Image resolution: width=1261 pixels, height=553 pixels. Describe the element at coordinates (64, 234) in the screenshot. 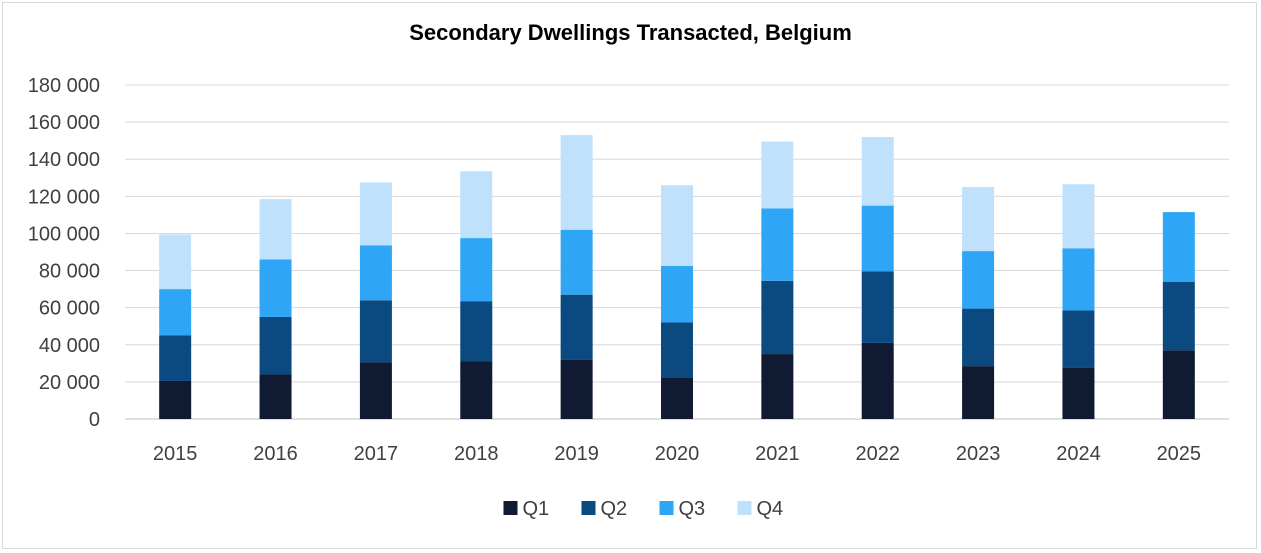

I see `y-tick-label: 100 000` at that location.